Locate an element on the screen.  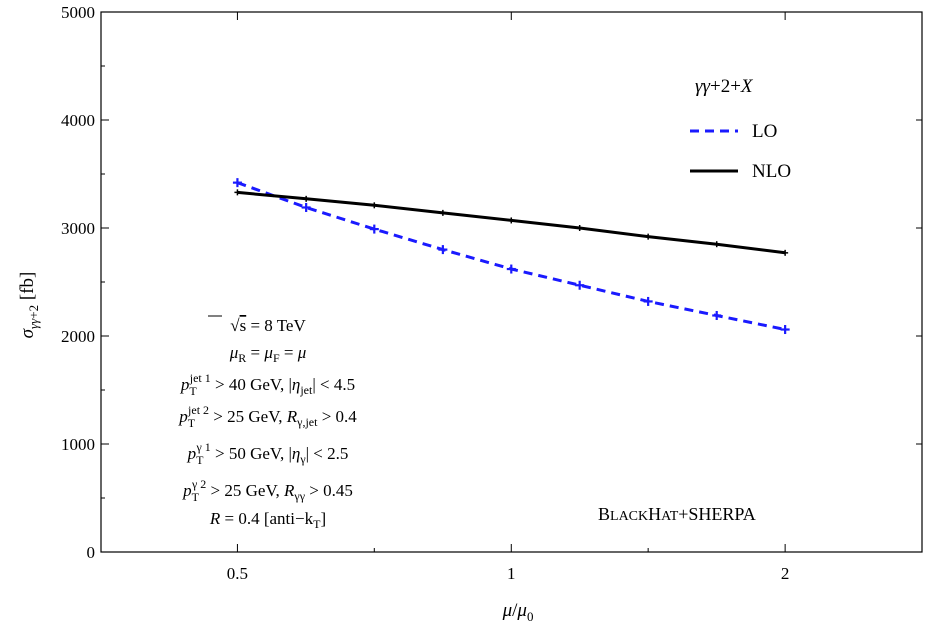
series-layer is located at coordinates (511, 256).